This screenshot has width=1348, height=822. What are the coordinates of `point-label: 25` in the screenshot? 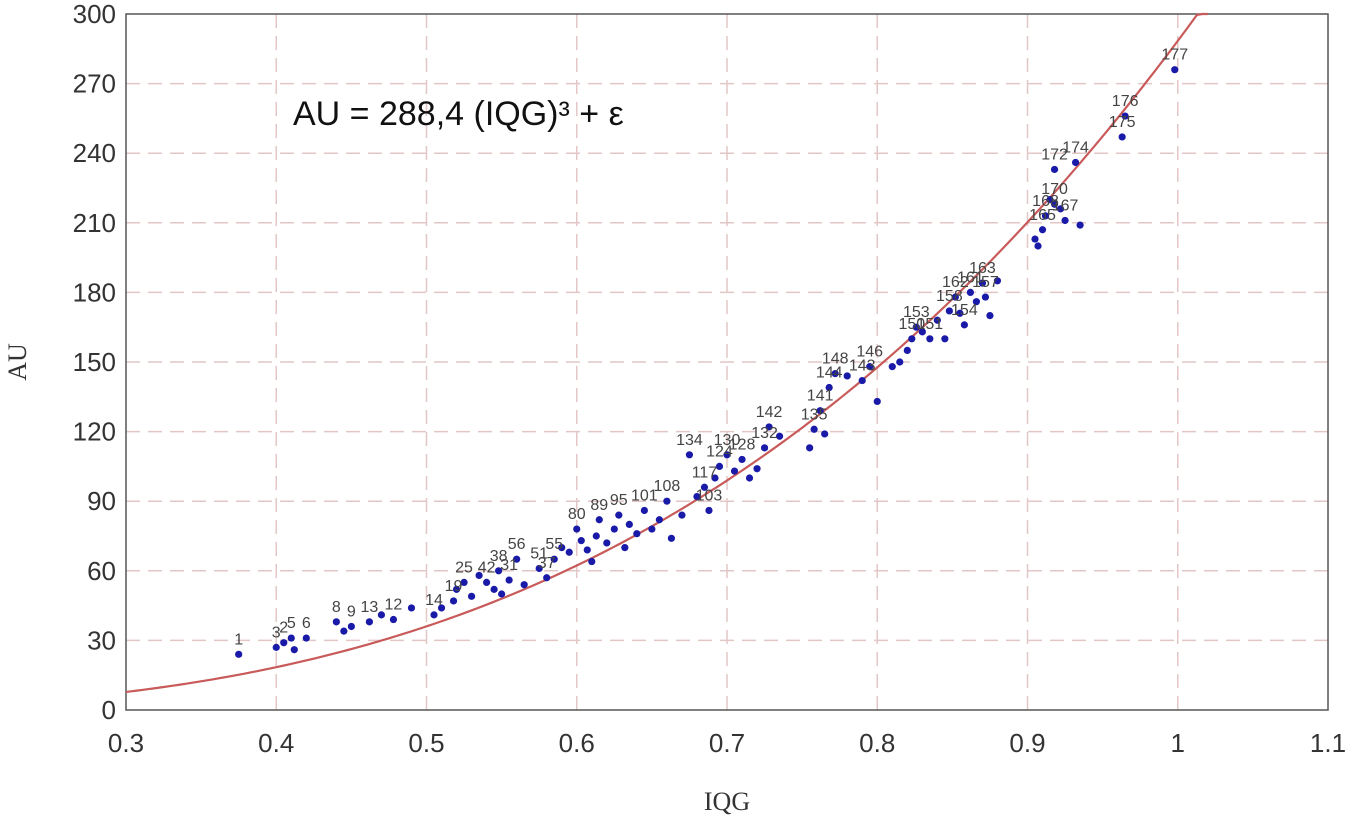 It's located at (464, 567).